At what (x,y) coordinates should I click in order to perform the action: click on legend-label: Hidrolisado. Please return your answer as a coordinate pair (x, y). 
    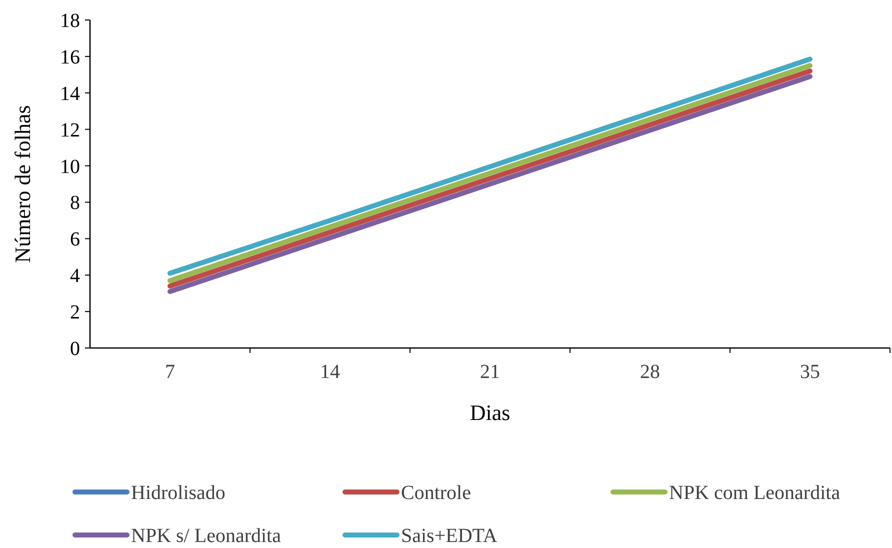
    Looking at the image, I should click on (178, 493).